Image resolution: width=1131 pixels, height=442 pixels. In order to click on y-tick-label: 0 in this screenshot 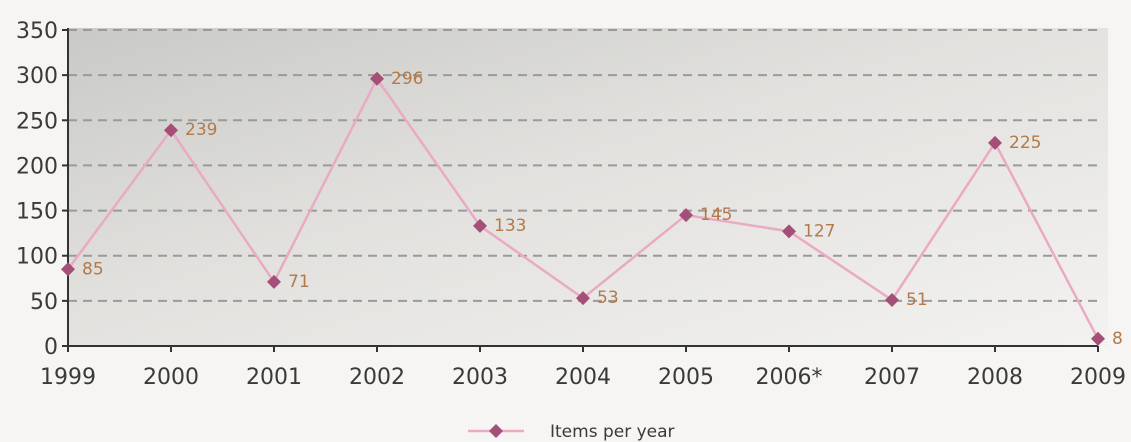, I will do `click(51, 347)`.